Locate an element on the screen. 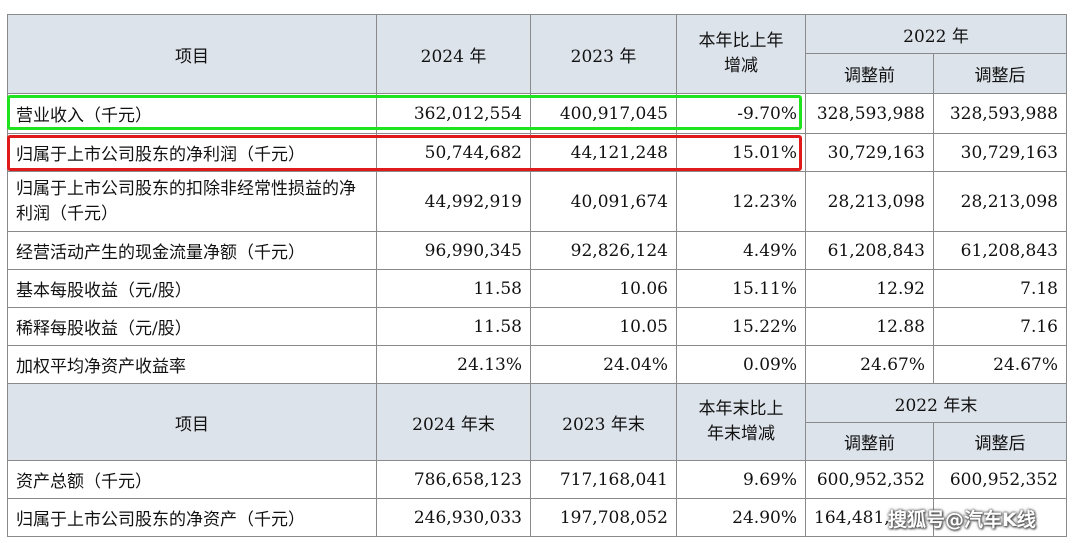  cell-change: 0.09% is located at coordinates (741, 364).